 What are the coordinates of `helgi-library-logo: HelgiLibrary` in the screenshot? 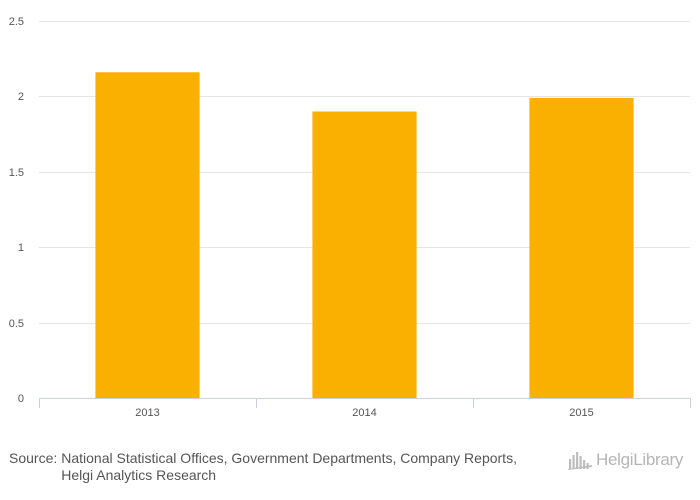 It's located at (625, 460).